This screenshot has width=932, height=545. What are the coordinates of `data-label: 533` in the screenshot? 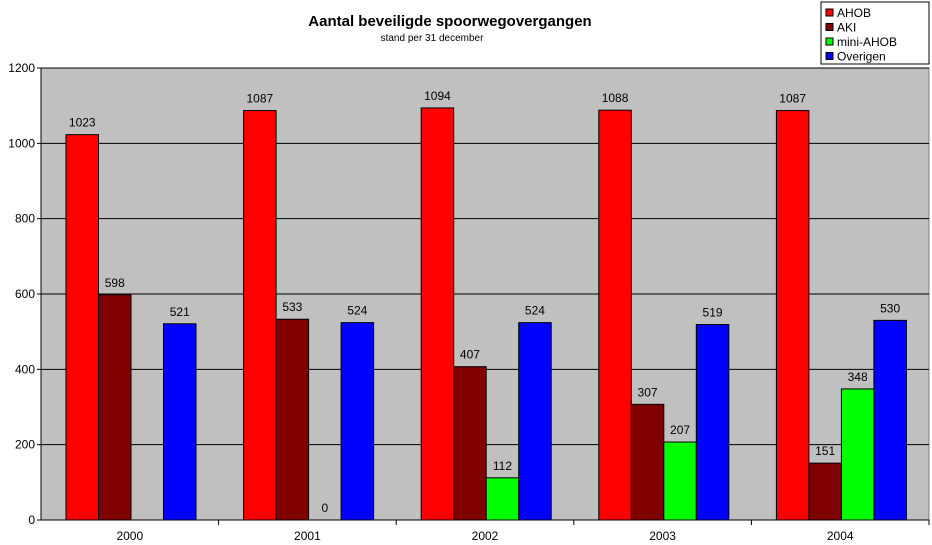 It's located at (292, 307).